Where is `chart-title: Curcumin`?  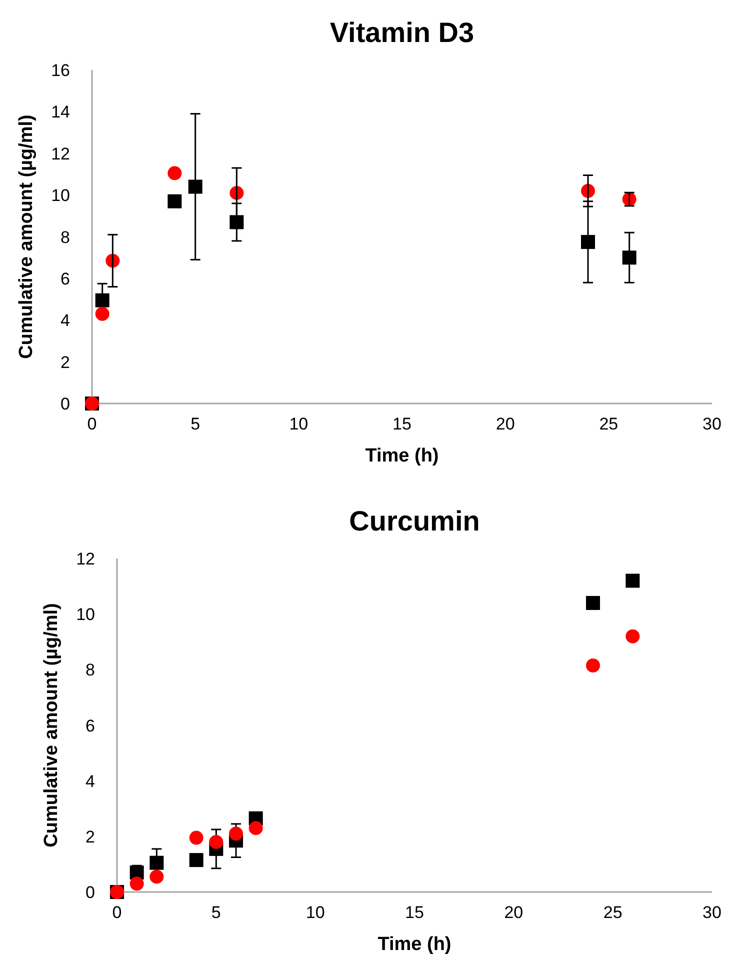
chart-title: Curcumin is located at coordinates (414, 521).